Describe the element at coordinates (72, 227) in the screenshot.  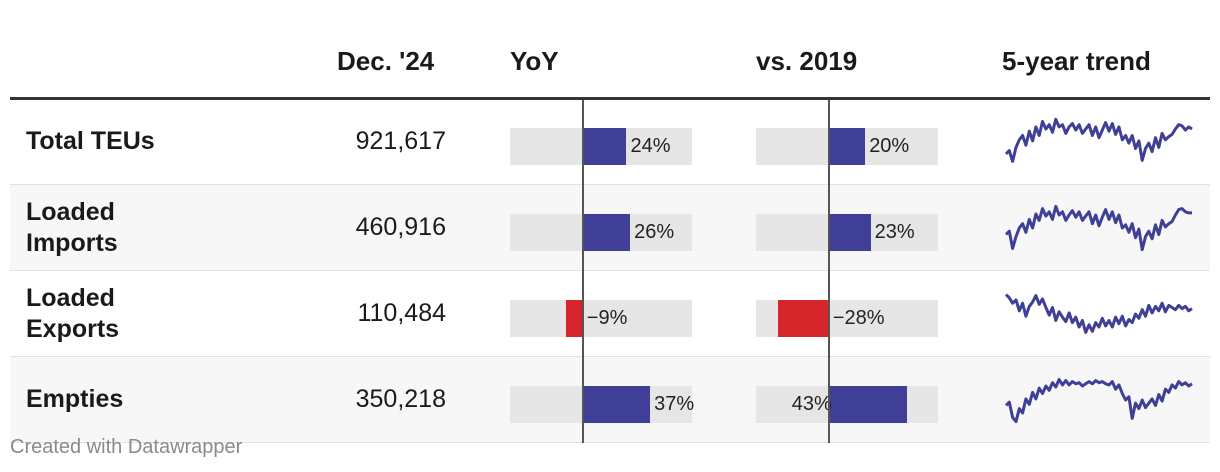
I see `row-label: Loaded Imports` at that location.